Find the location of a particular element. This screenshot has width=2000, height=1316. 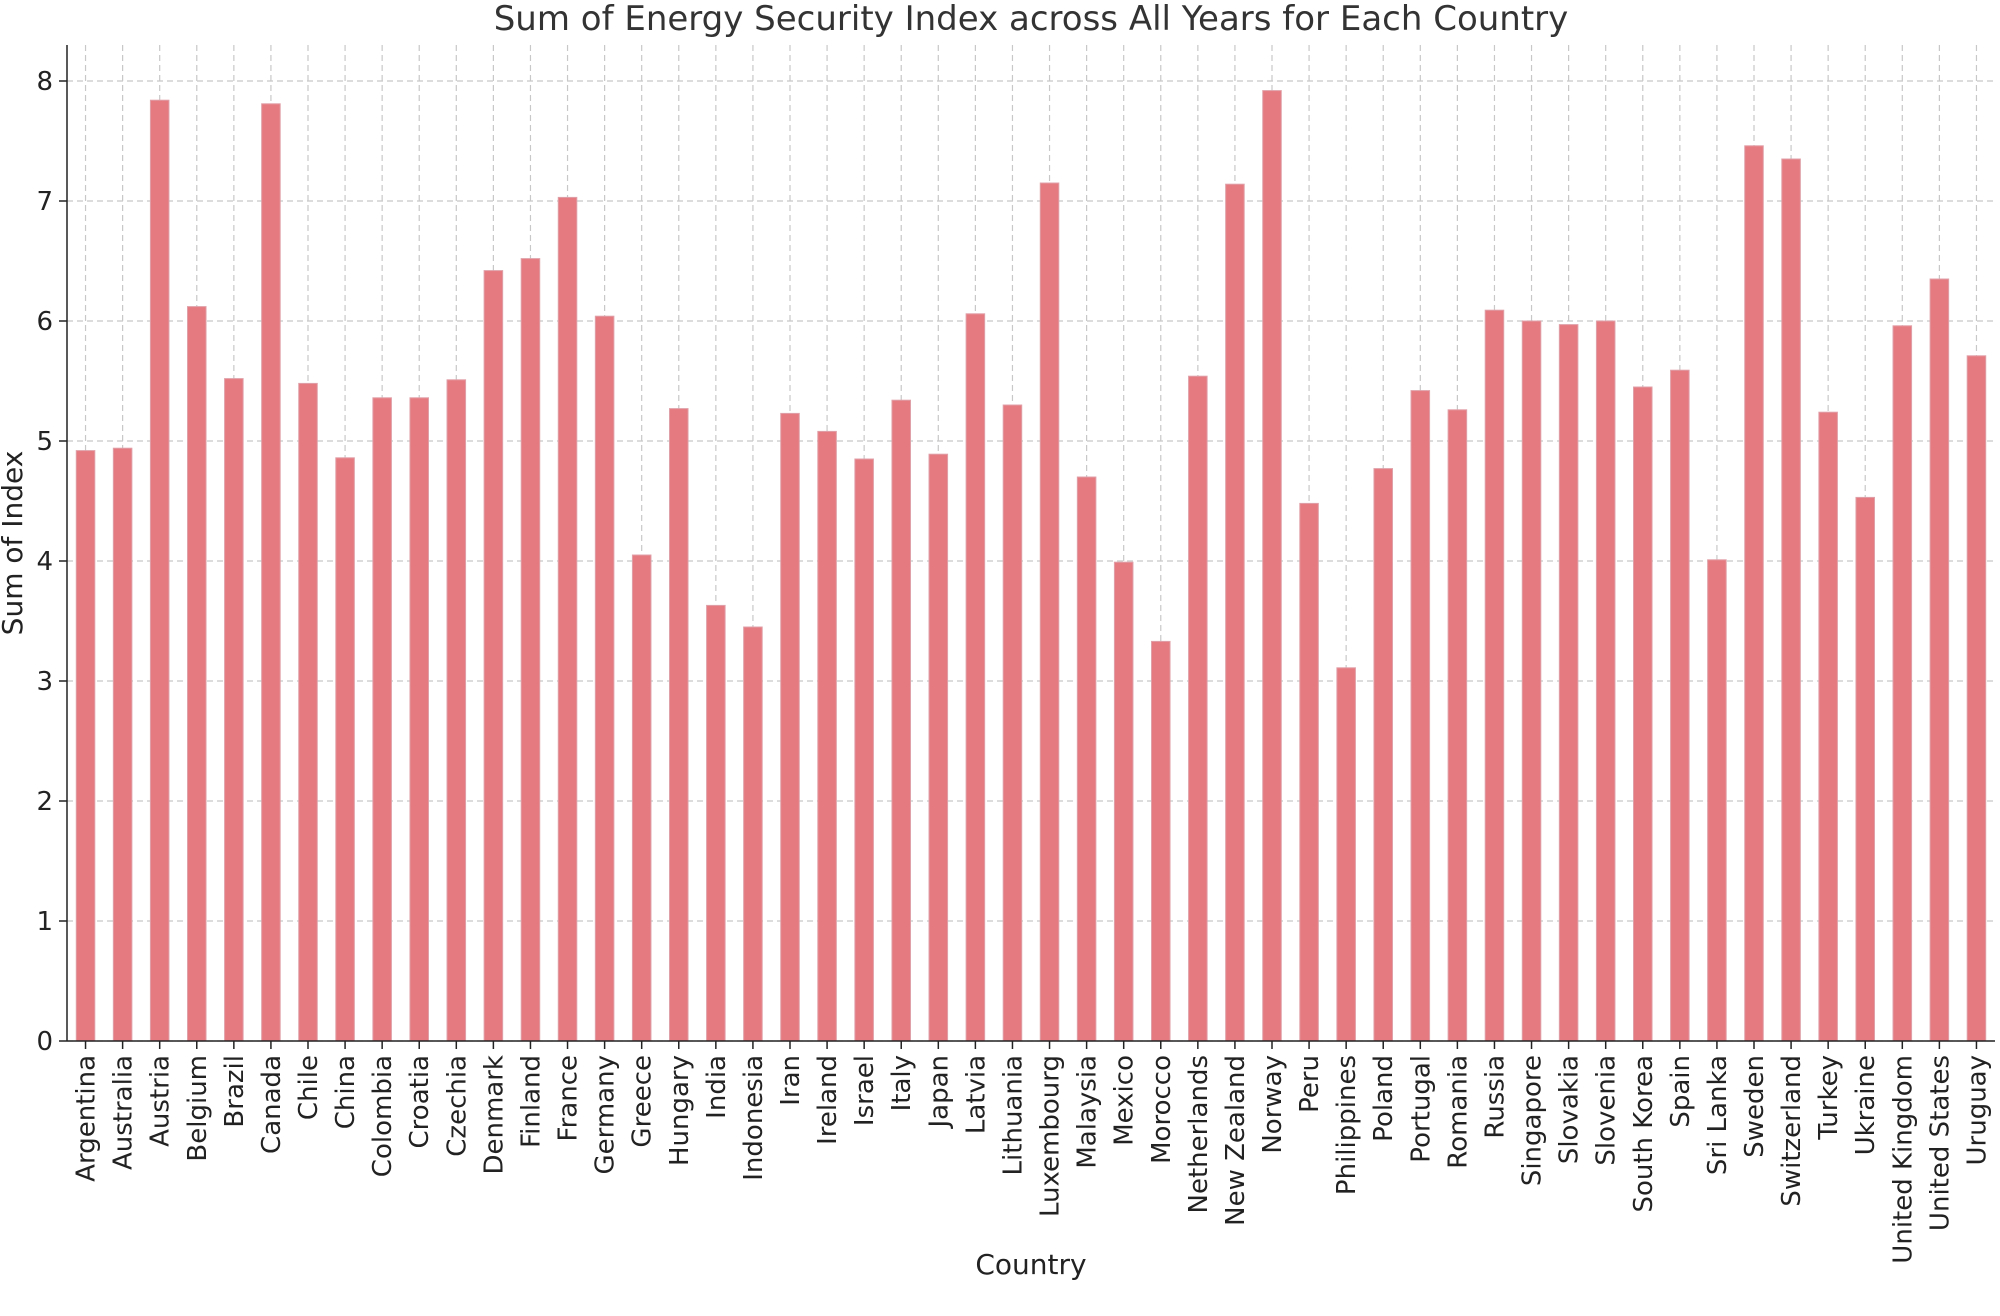

x-tick-label: Germany is located at coordinates (606, 1115).